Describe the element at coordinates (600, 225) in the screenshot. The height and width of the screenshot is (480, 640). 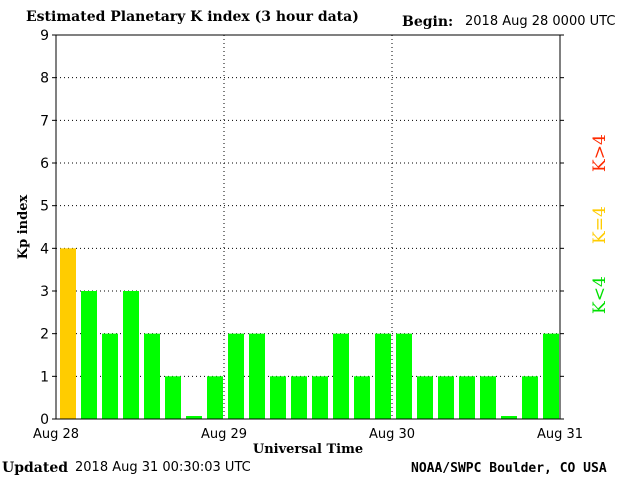
I see `legend-k-equal-4: K=4` at that location.